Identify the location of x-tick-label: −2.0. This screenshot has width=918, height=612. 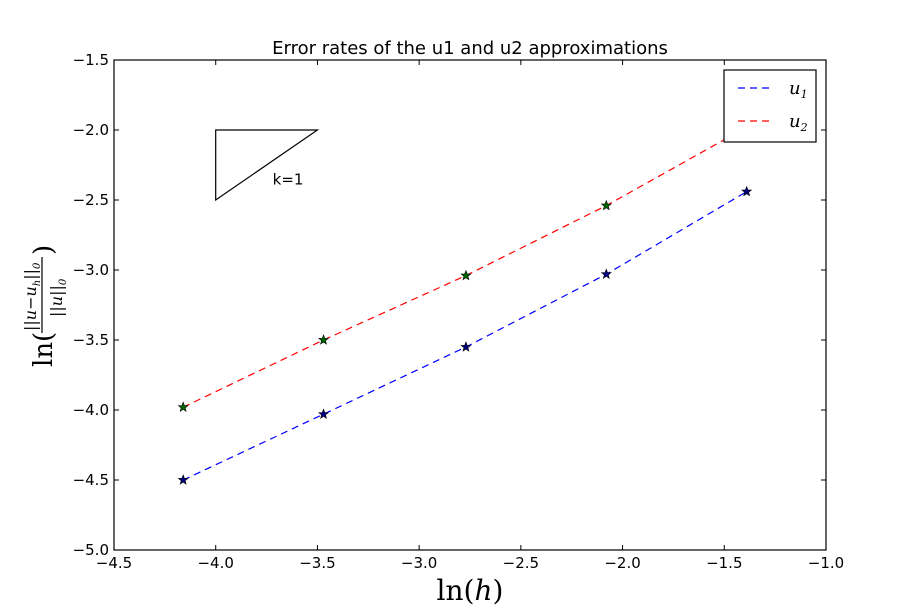
(622, 563).